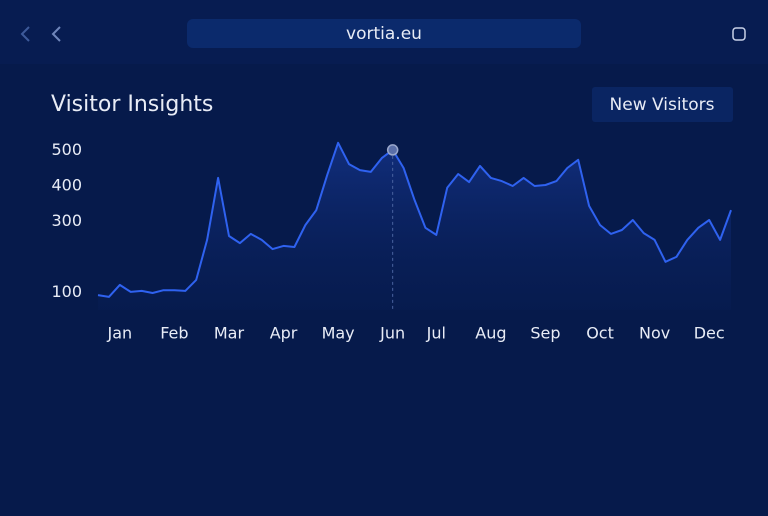 The image size is (768, 516). What do you see at coordinates (392, 333) in the screenshot?
I see `x-tick-label: Jun` at bounding box center [392, 333].